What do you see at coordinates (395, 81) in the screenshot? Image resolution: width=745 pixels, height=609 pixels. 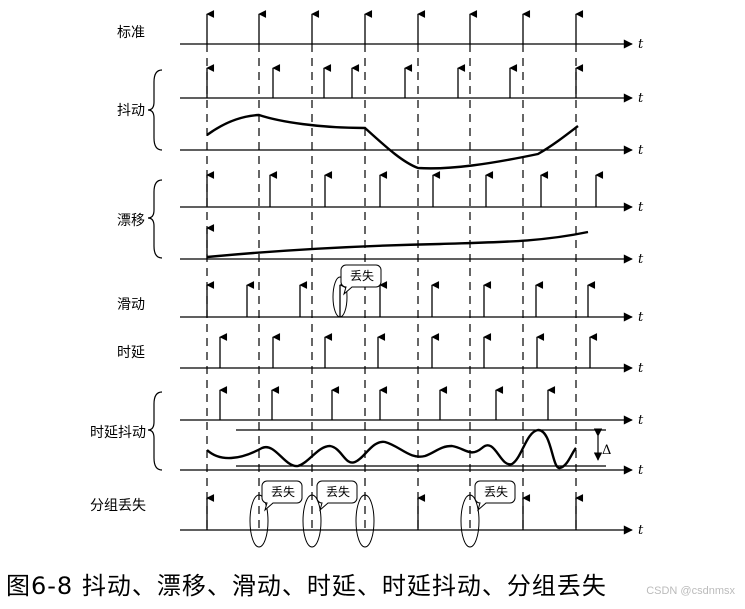 I see `pulses-jitter` at bounding box center [395, 81].